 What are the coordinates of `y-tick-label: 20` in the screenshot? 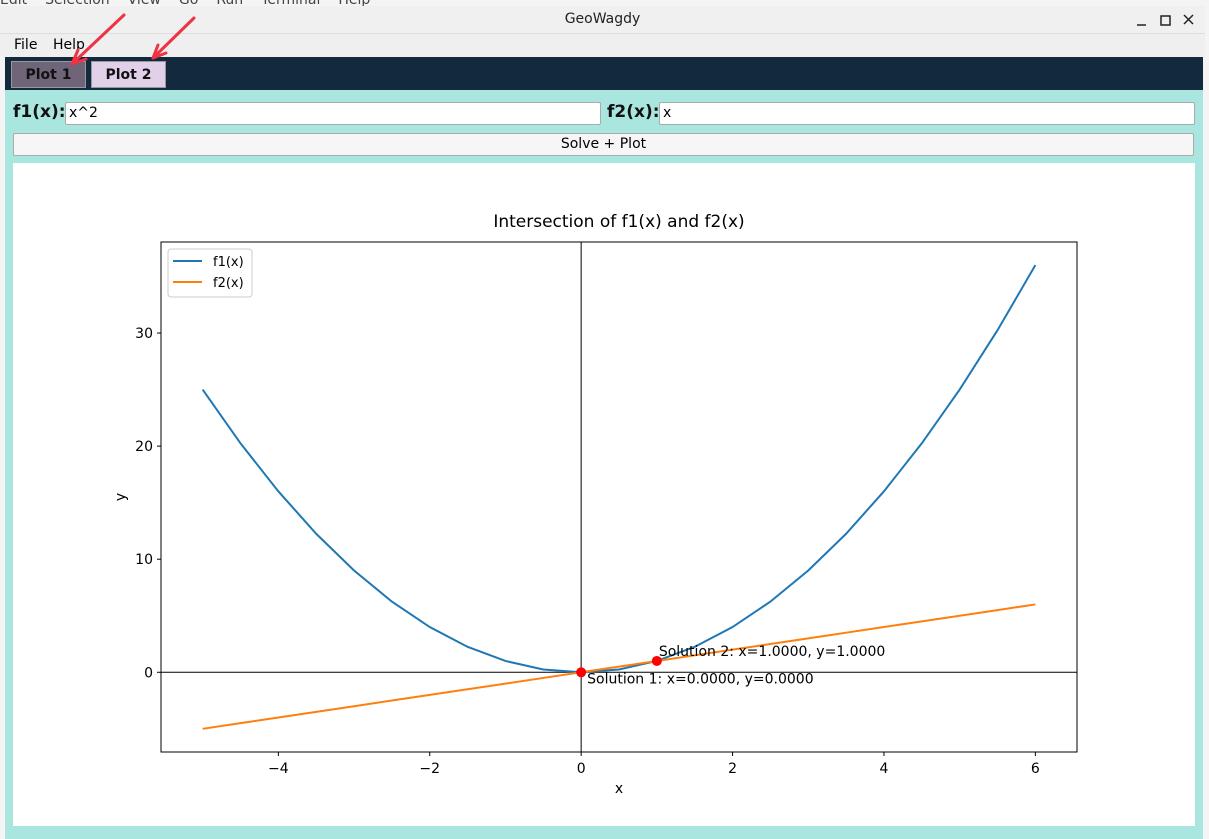 It's located at (144, 447).